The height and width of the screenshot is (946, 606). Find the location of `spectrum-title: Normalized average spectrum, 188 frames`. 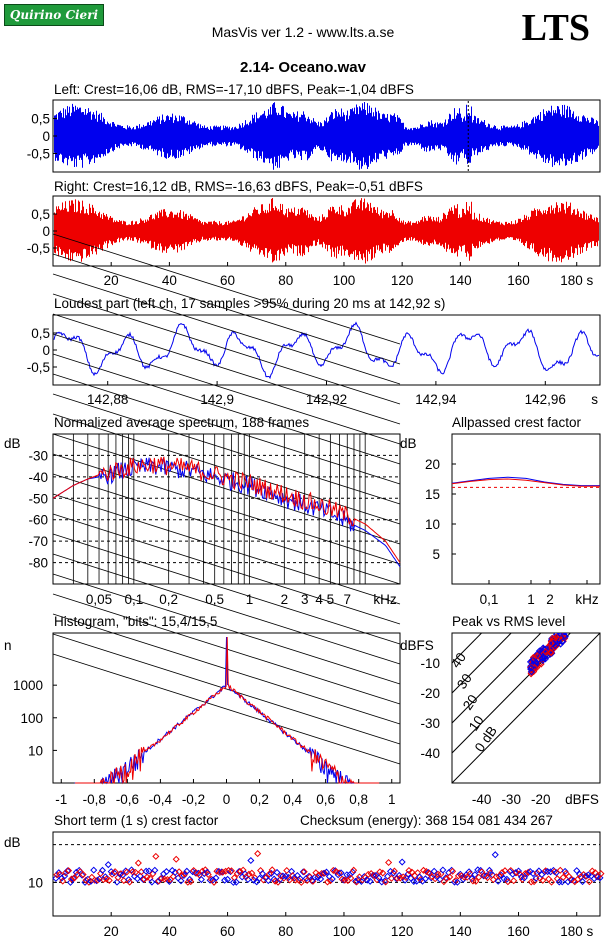

spectrum-title: Normalized average spectrum, 188 frames is located at coordinates (181, 422).